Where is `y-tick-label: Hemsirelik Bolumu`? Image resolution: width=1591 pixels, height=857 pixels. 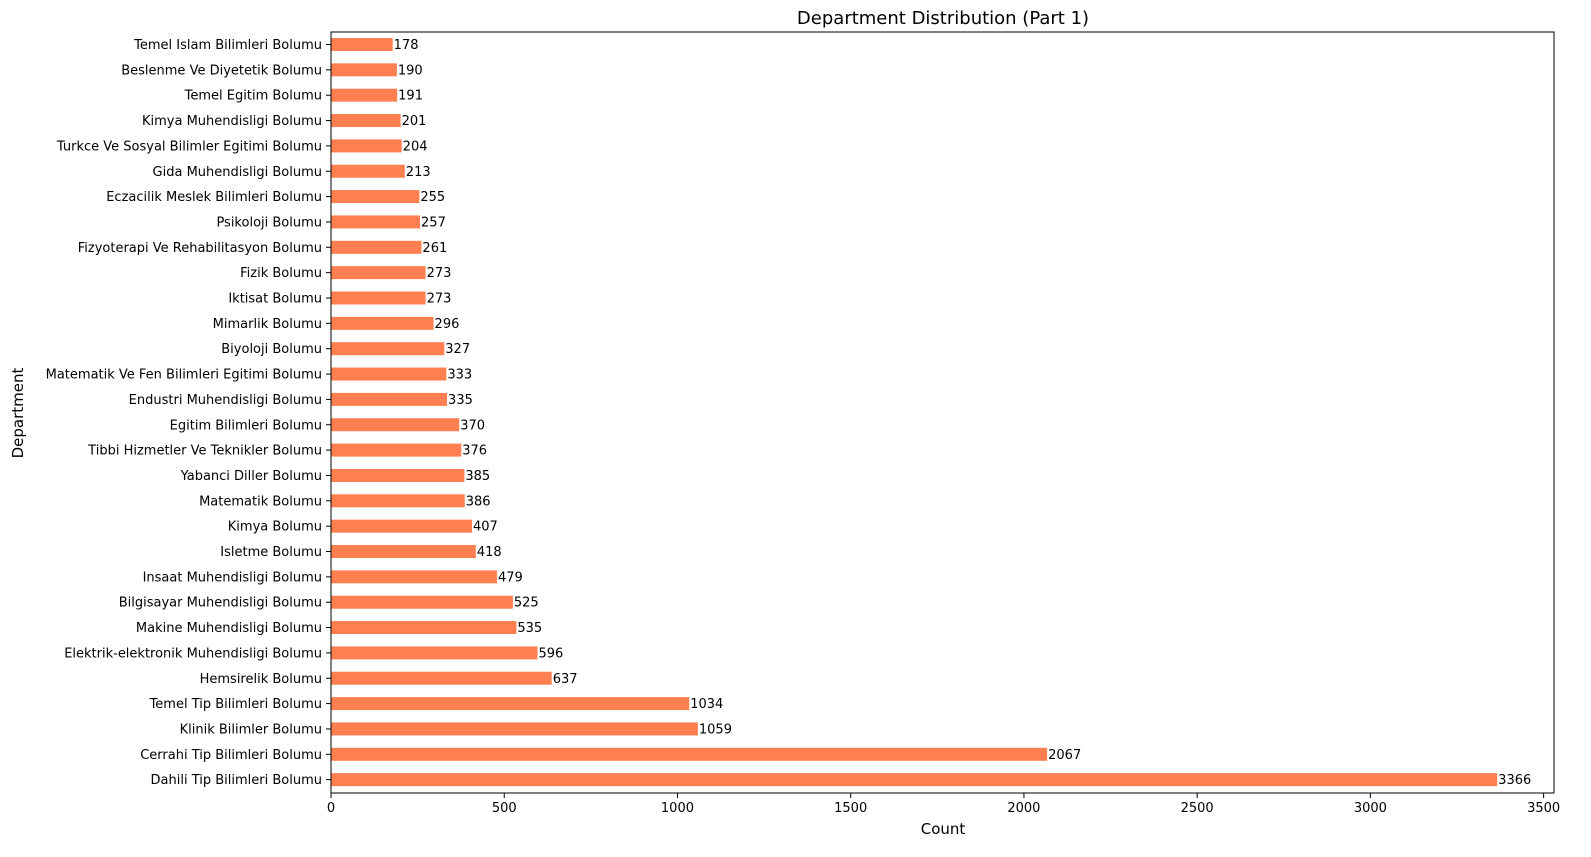 y-tick-label: Hemsirelik Bolumu is located at coordinates (261, 679).